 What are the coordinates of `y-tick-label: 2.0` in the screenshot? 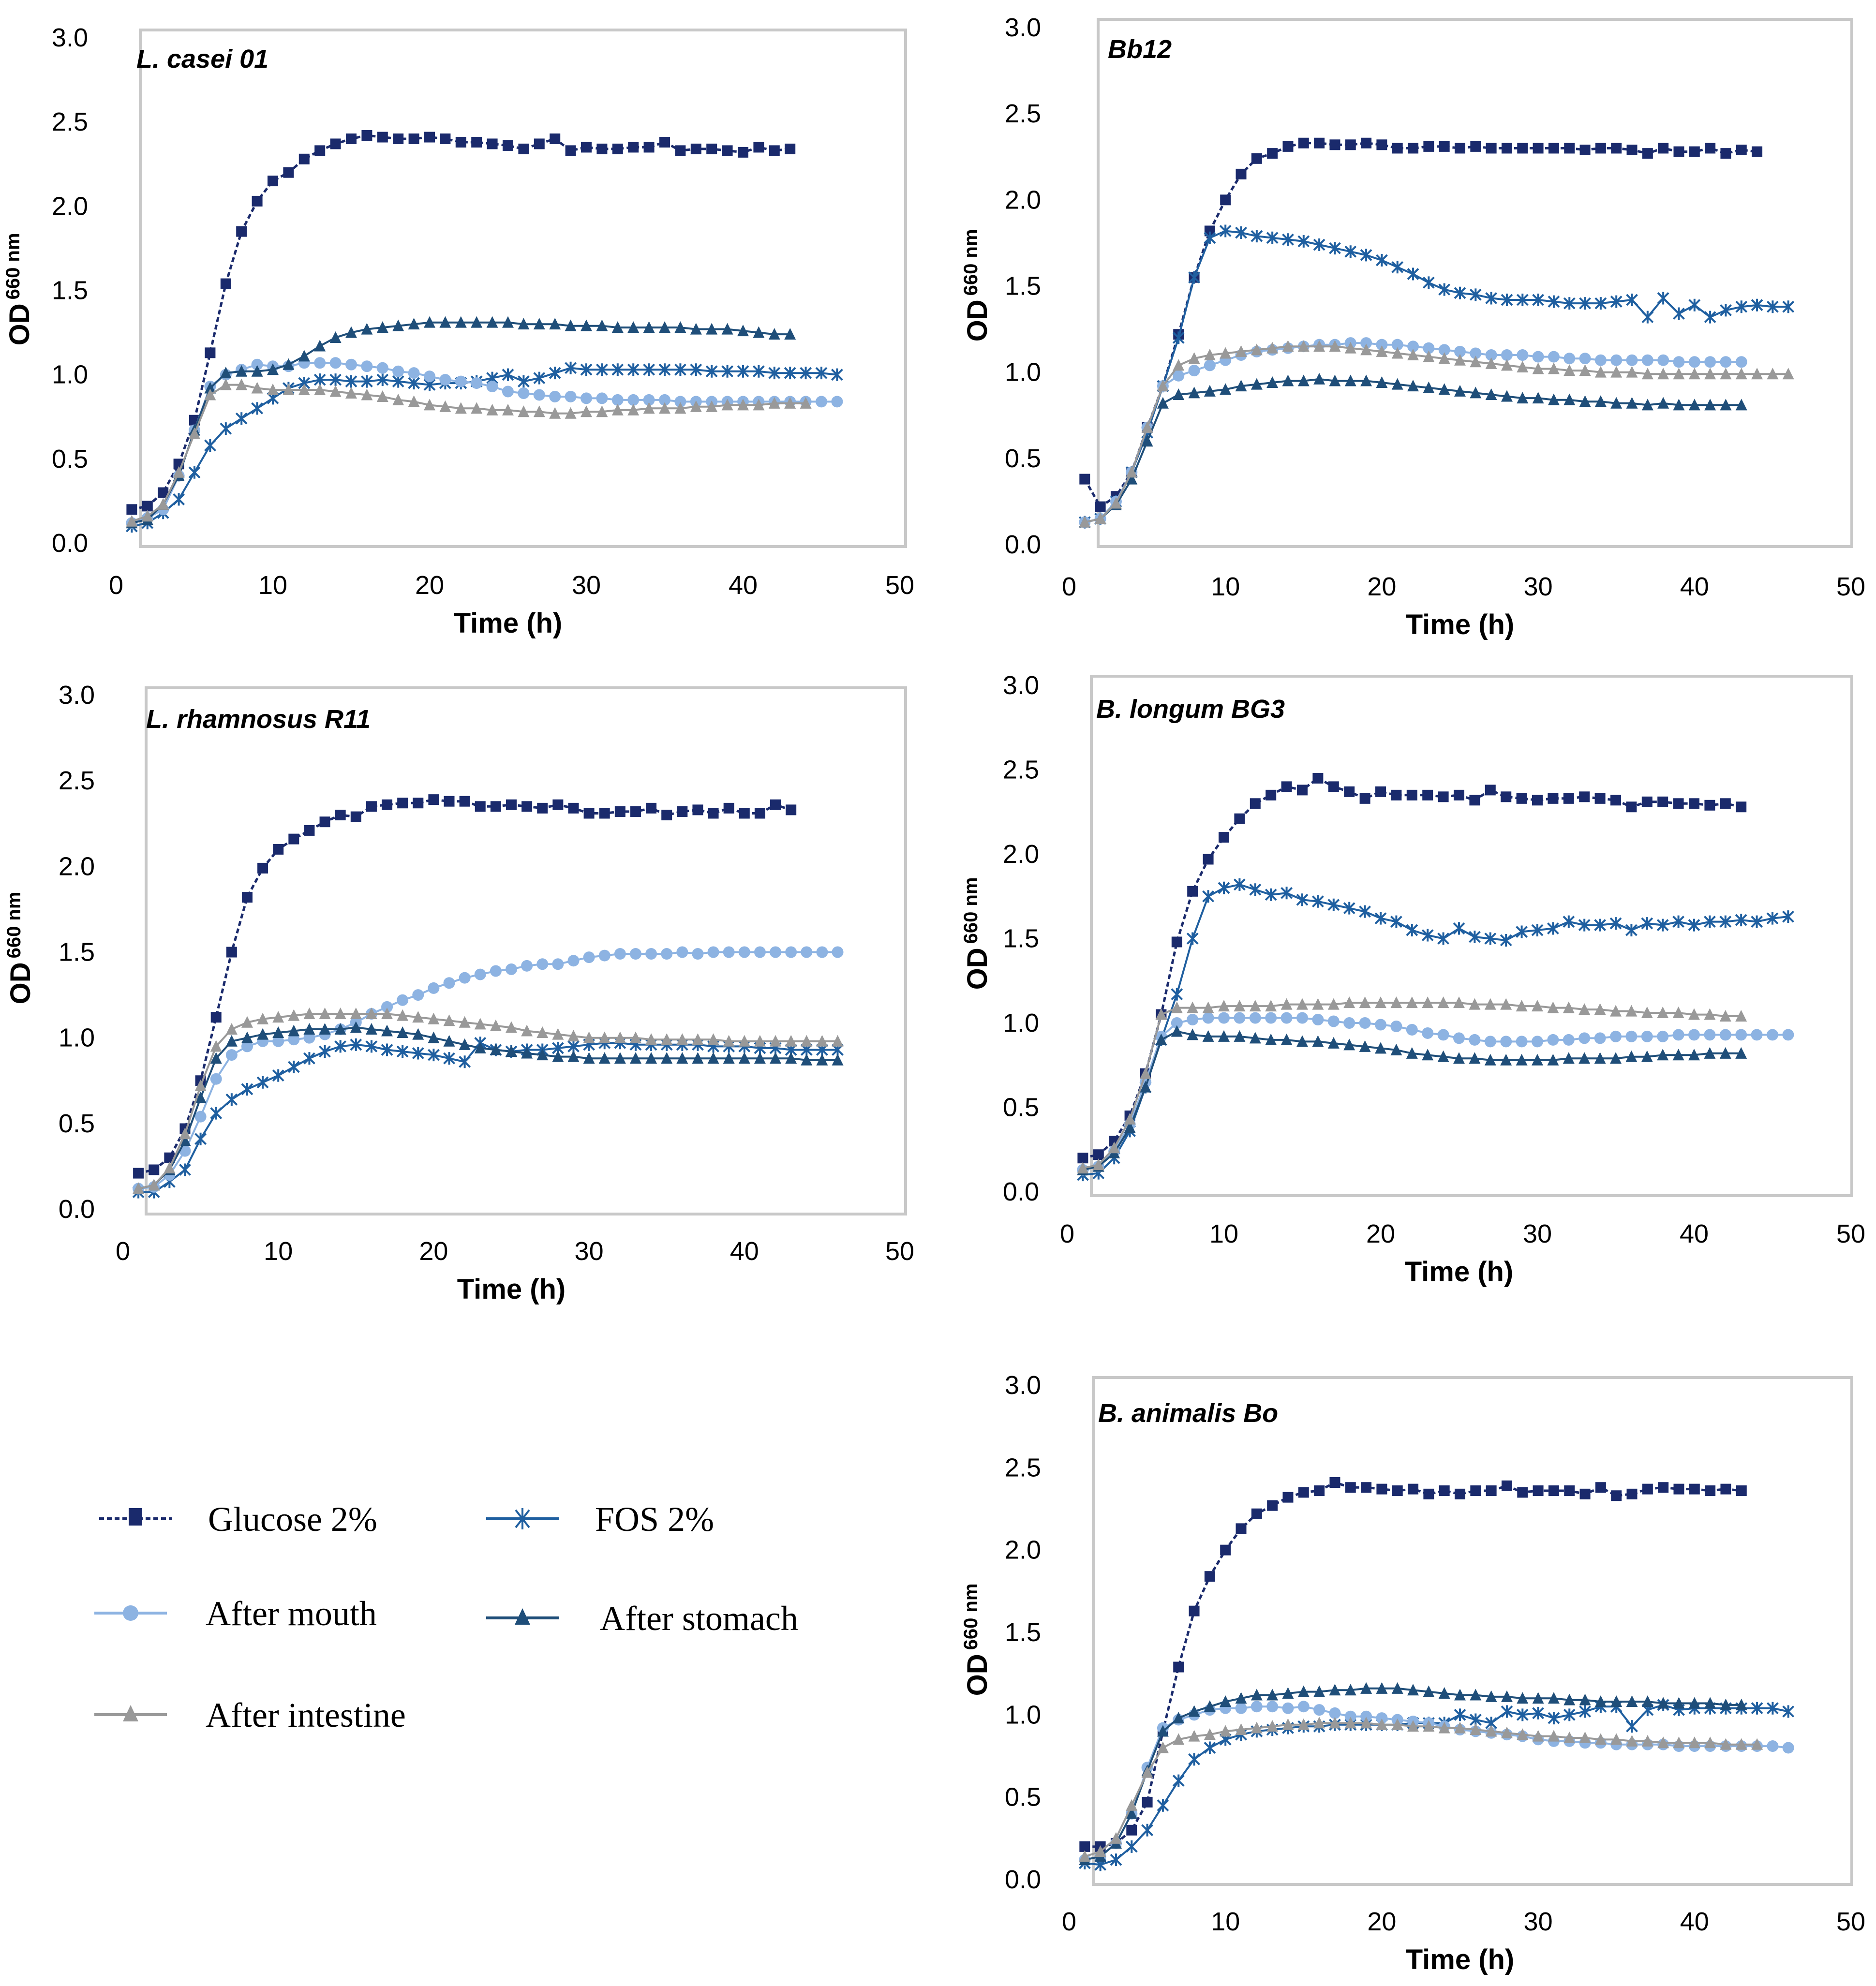 It's located at (1021, 855).